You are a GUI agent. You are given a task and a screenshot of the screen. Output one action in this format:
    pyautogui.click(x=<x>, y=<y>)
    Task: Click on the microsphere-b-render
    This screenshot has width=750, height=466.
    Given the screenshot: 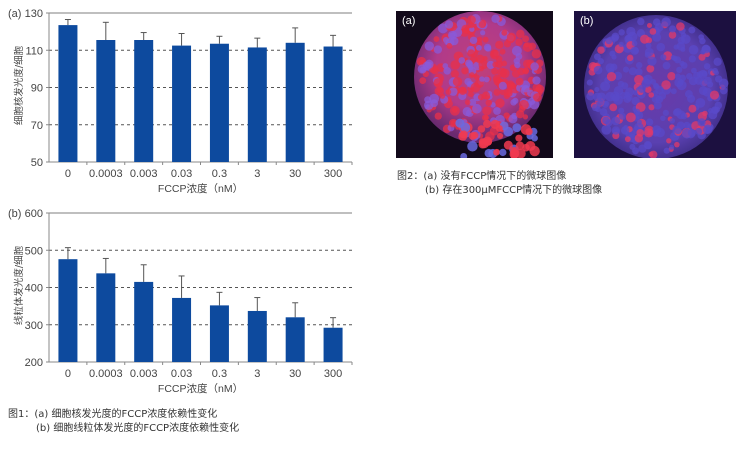 What is the action you would take?
    pyautogui.click(x=656, y=86)
    